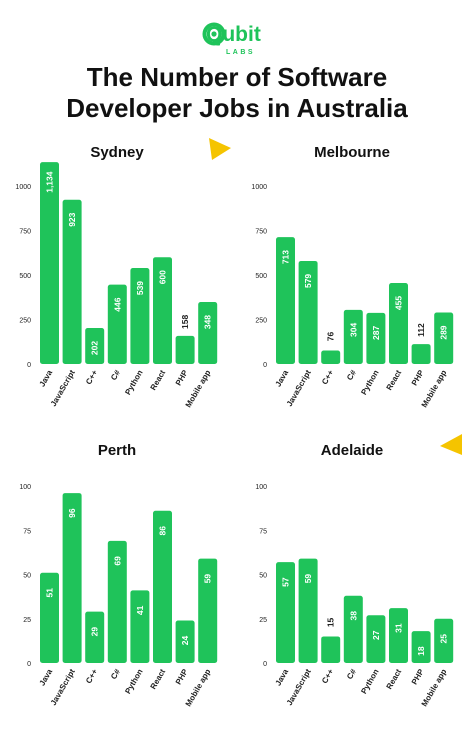 The image size is (474, 741). I want to click on data-label: 18, so click(421, 651).